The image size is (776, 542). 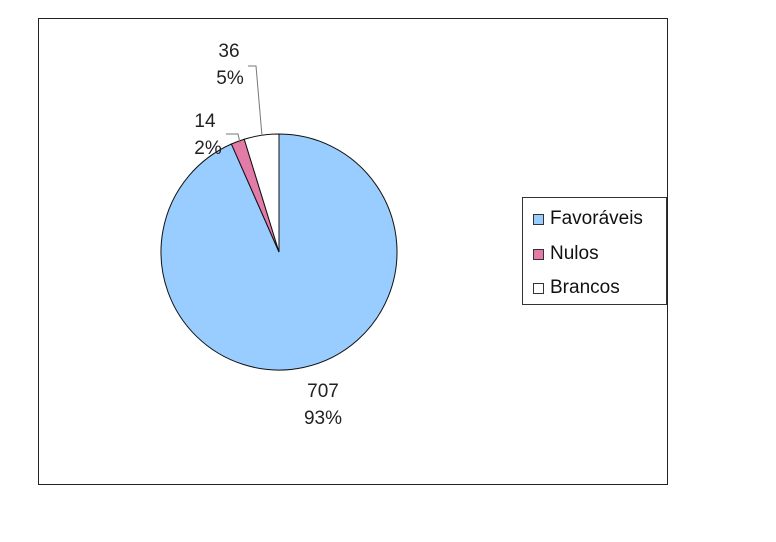 I want to click on legend-label-favoraveis: Favoráveis, so click(x=596, y=218).